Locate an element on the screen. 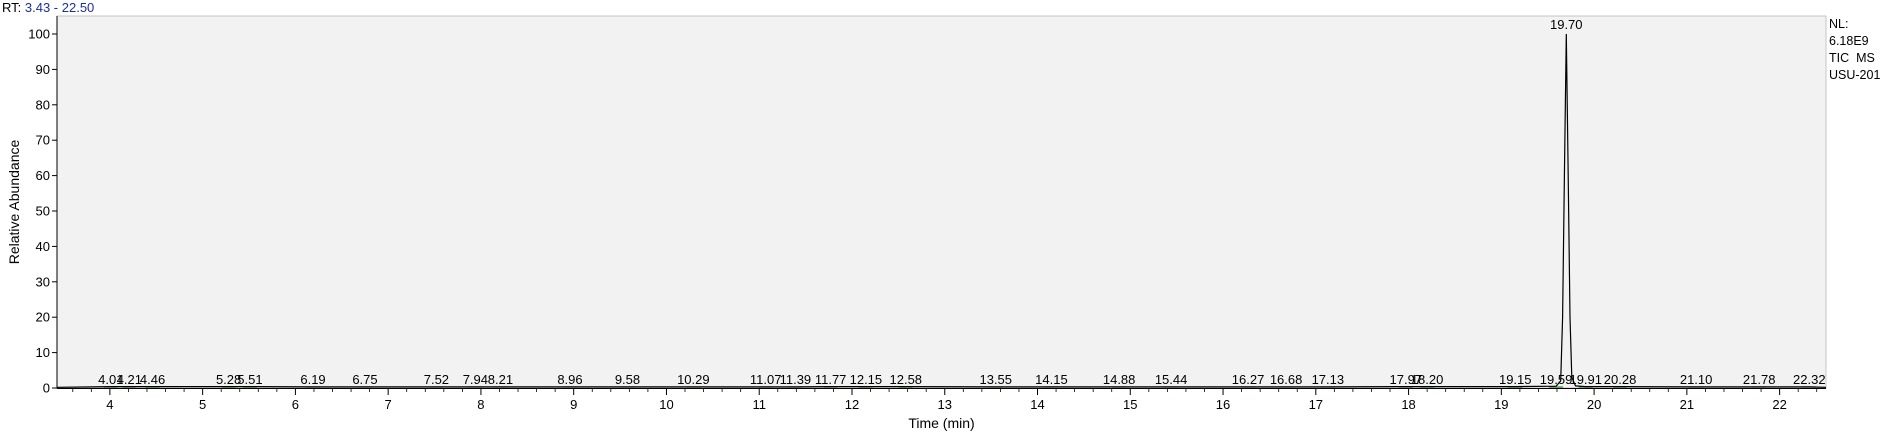  peak-label: 19.91 is located at coordinates (1585, 379).